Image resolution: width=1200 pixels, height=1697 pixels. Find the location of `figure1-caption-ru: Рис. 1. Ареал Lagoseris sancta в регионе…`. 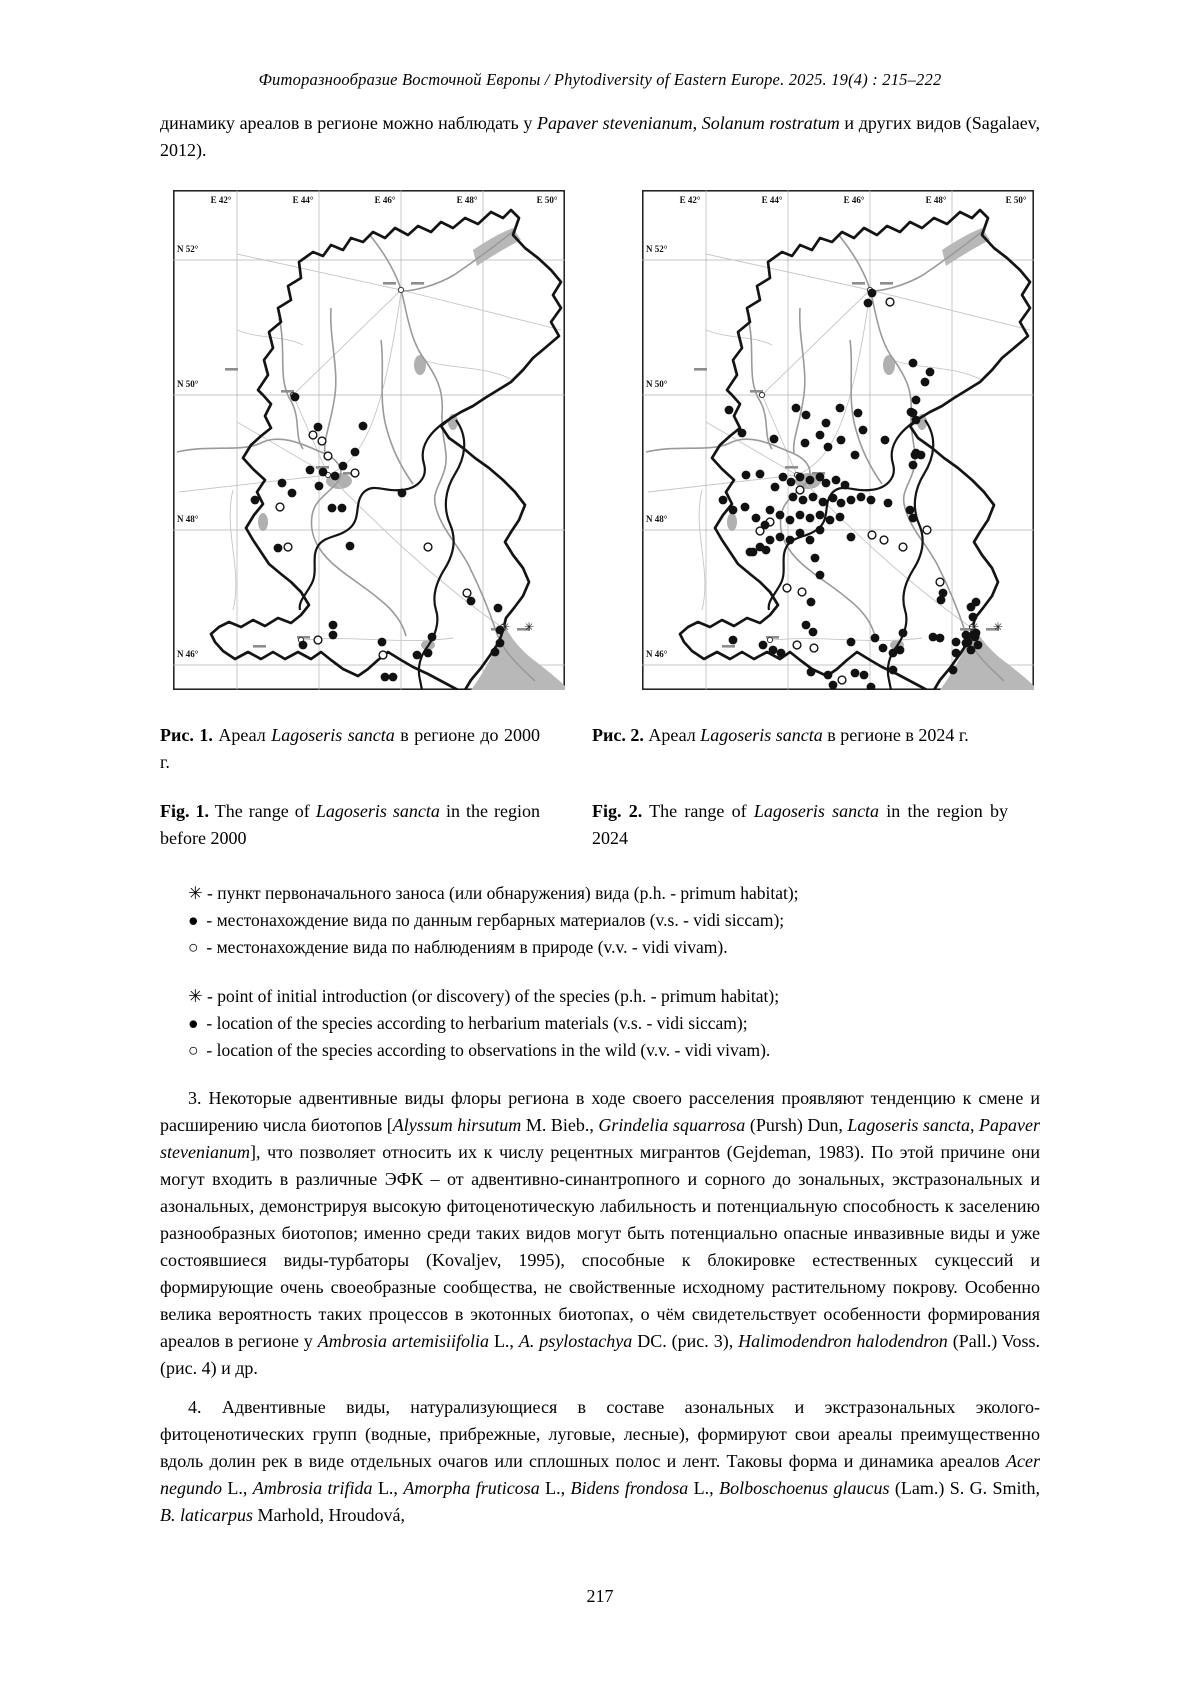

figure1-caption-ru: Рис. 1. Ареал Lagoseris sancta в регионе… is located at coordinates (350, 748).